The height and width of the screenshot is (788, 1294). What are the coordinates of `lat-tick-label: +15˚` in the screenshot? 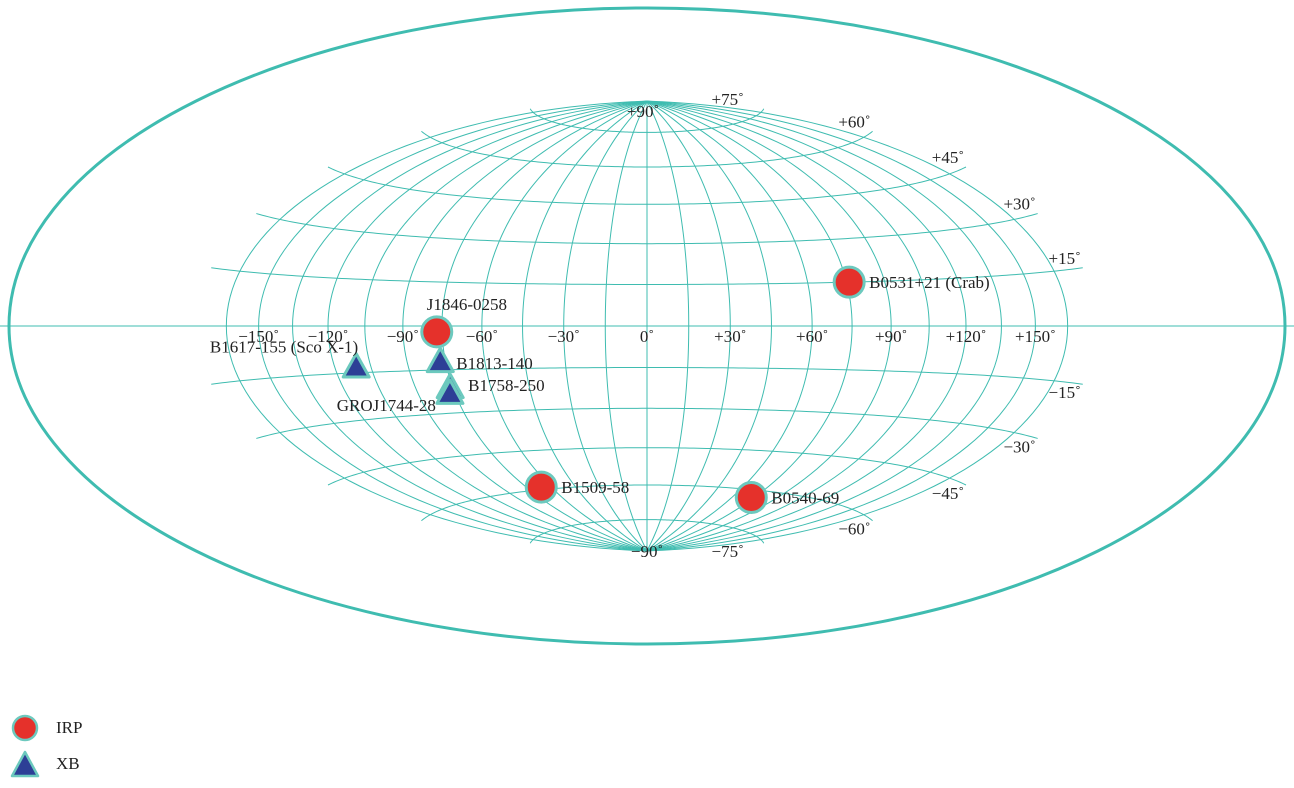 It's located at (1065, 258).